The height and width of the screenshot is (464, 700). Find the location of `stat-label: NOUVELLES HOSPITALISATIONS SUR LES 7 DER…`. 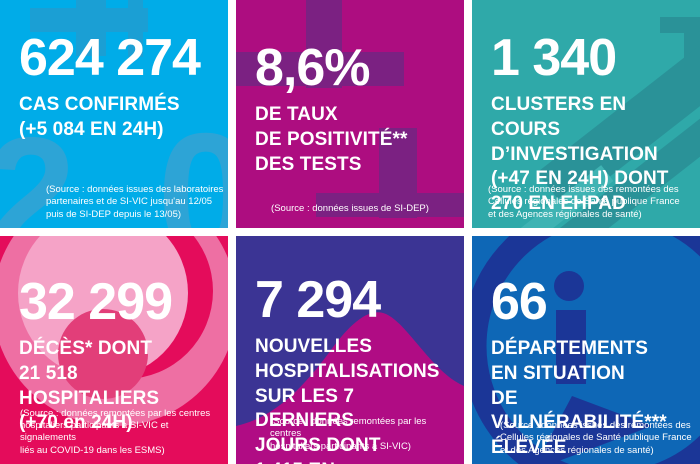

stat-label: NOUVELLES HOSPITALISATIONS SUR LES 7 DER… is located at coordinates (347, 400).